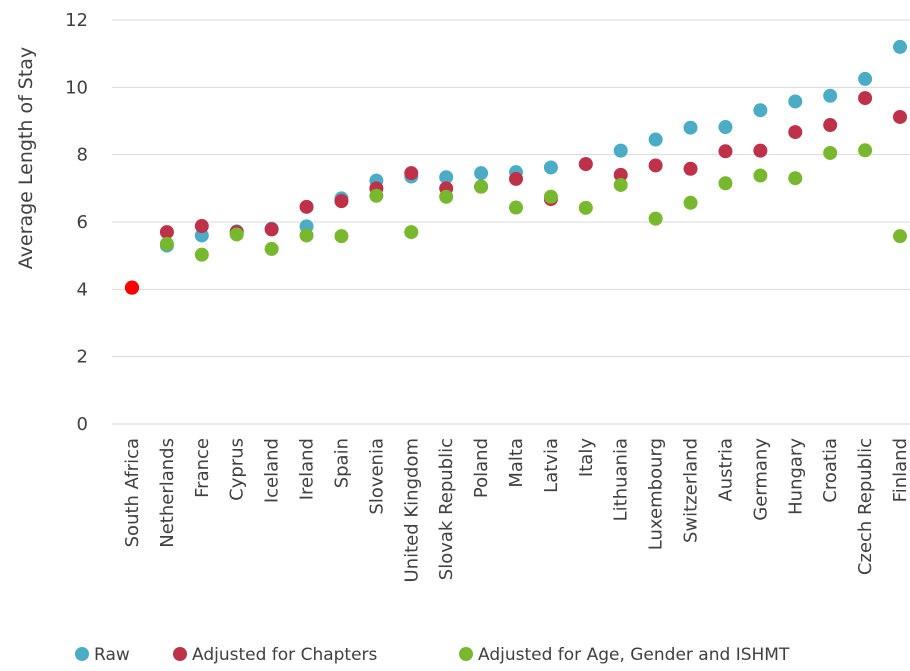 The height and width of the screenshot is (671, 910). Describe the element at coordinates (446, 177) in the screenshot. I see `point-series-1-slovak-republic` at that location.